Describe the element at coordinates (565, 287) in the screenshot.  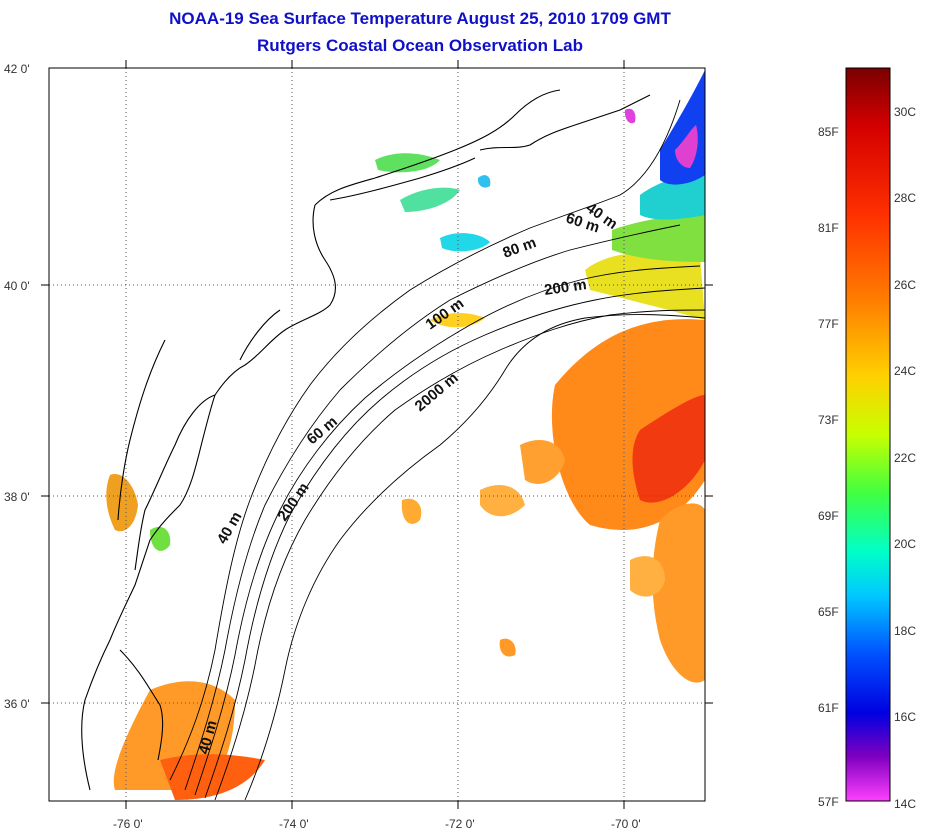
I see `contour-label-200m-ne: 200 m` at that location.